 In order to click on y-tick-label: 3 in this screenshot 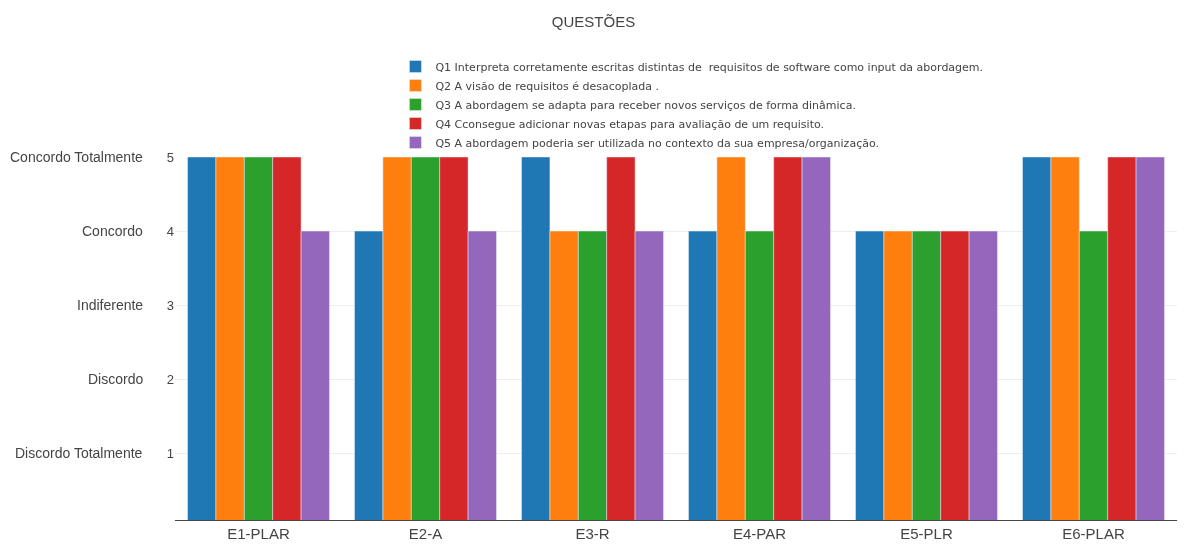, I will do `click(170, 305)`.